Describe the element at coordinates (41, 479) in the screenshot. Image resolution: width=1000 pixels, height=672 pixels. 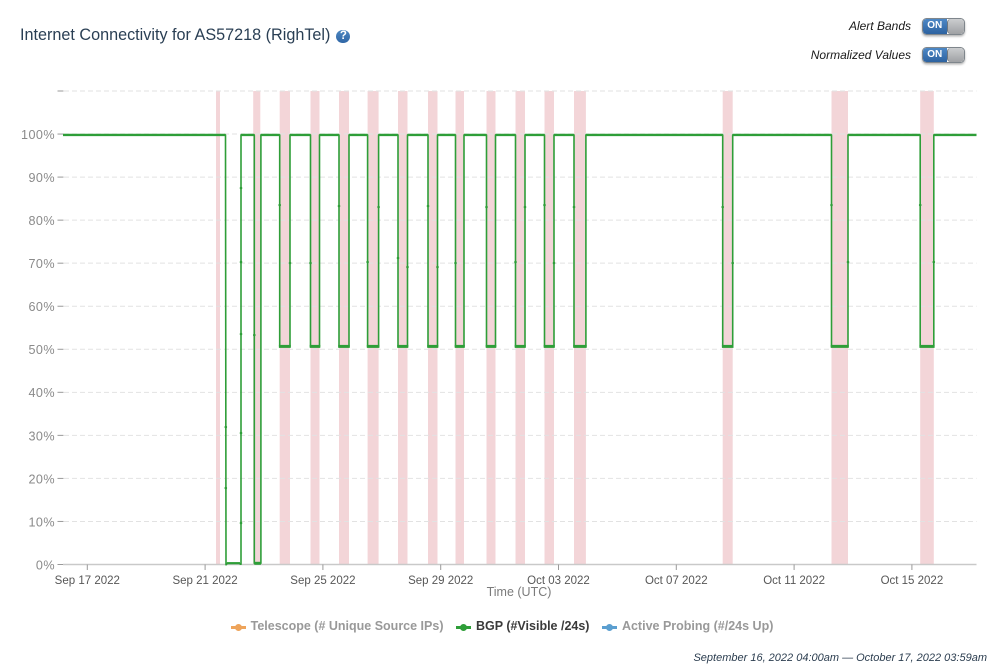
I see `svg-text: 20%` at that location.